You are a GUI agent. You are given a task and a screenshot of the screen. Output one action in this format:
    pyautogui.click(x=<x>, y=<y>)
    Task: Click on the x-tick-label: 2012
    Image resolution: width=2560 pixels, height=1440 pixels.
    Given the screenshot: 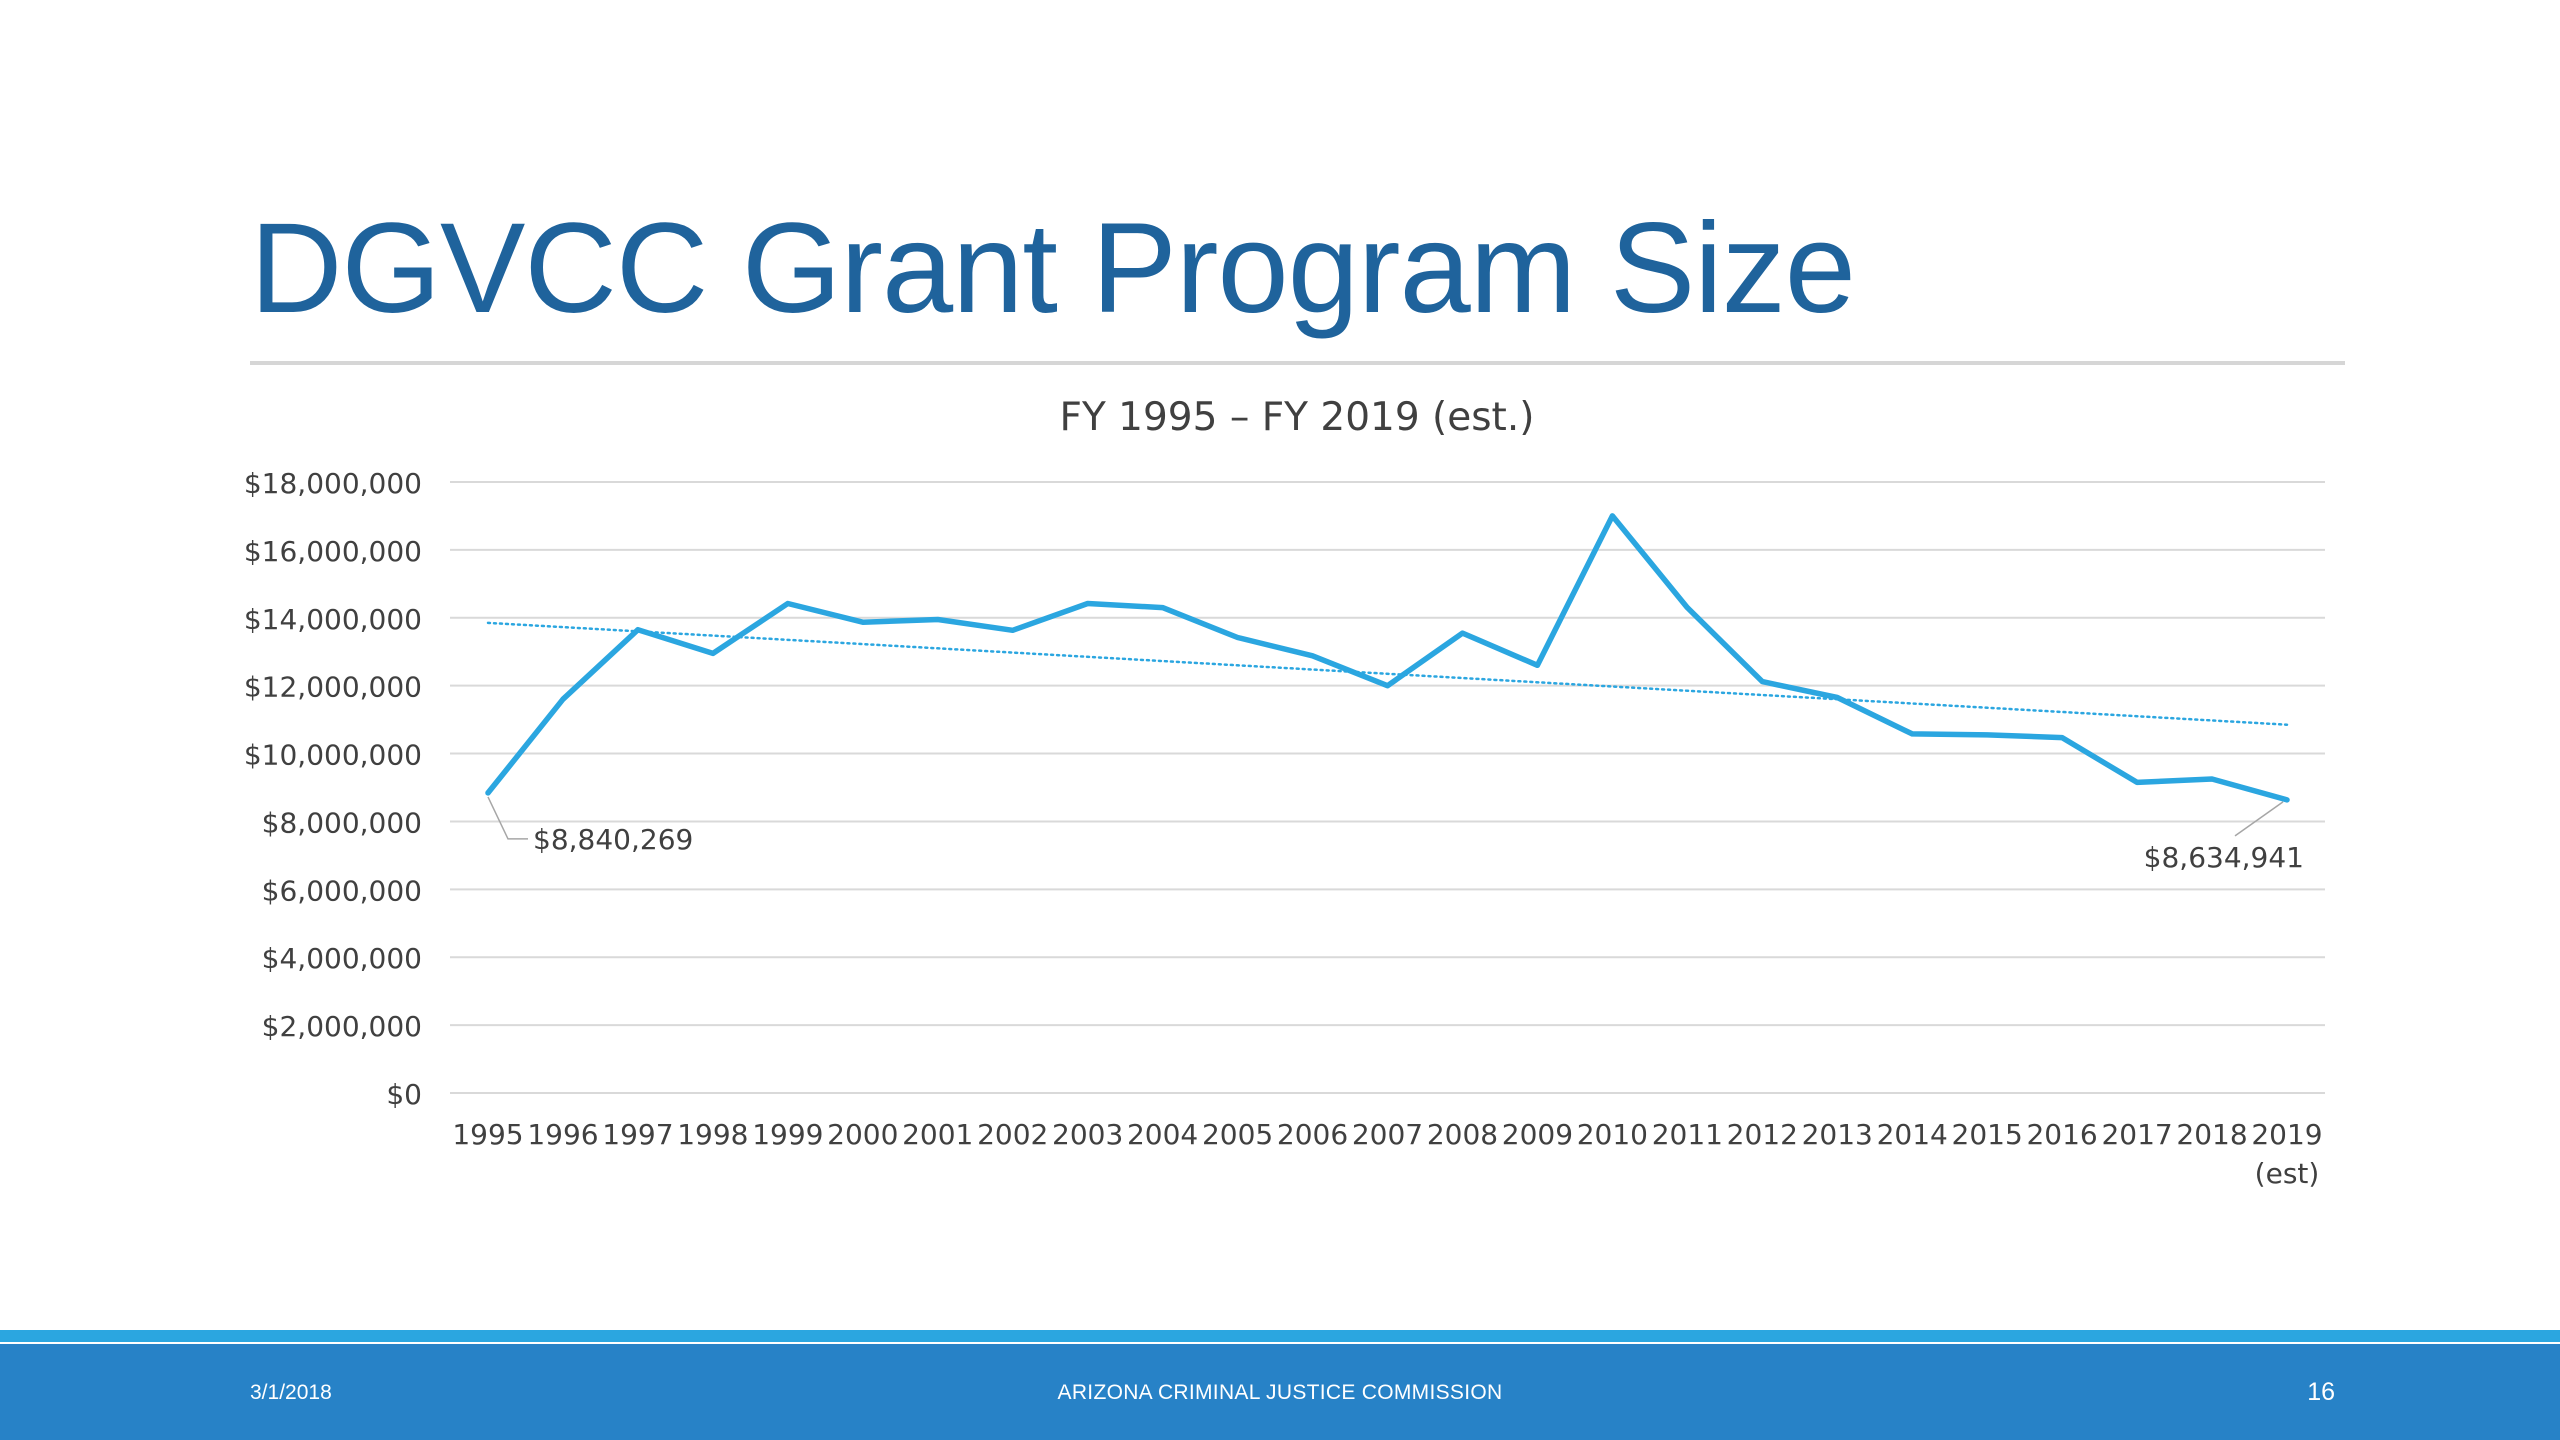 What is the action you would take?
    pyautogui.click(x=1762, y=1134)
    